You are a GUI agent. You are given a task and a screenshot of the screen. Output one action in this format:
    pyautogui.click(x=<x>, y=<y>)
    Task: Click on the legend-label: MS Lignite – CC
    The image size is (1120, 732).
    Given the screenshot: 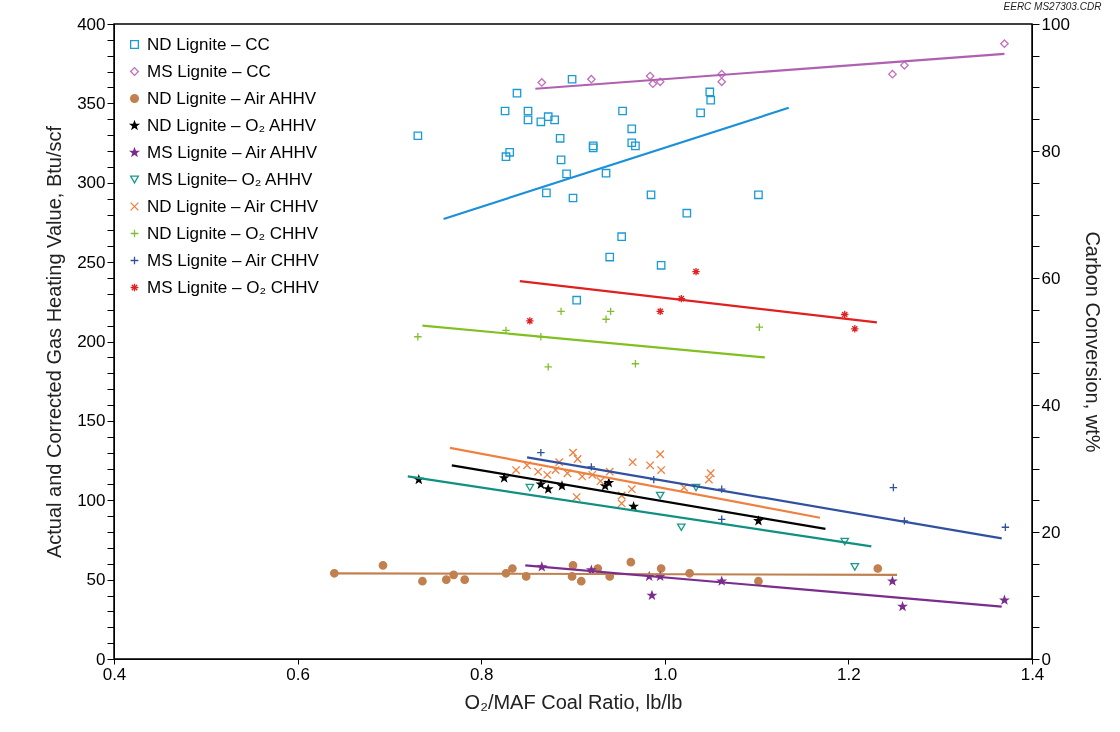 What is the action you would take?
    pyautogui.click(x=209, y=71)
    